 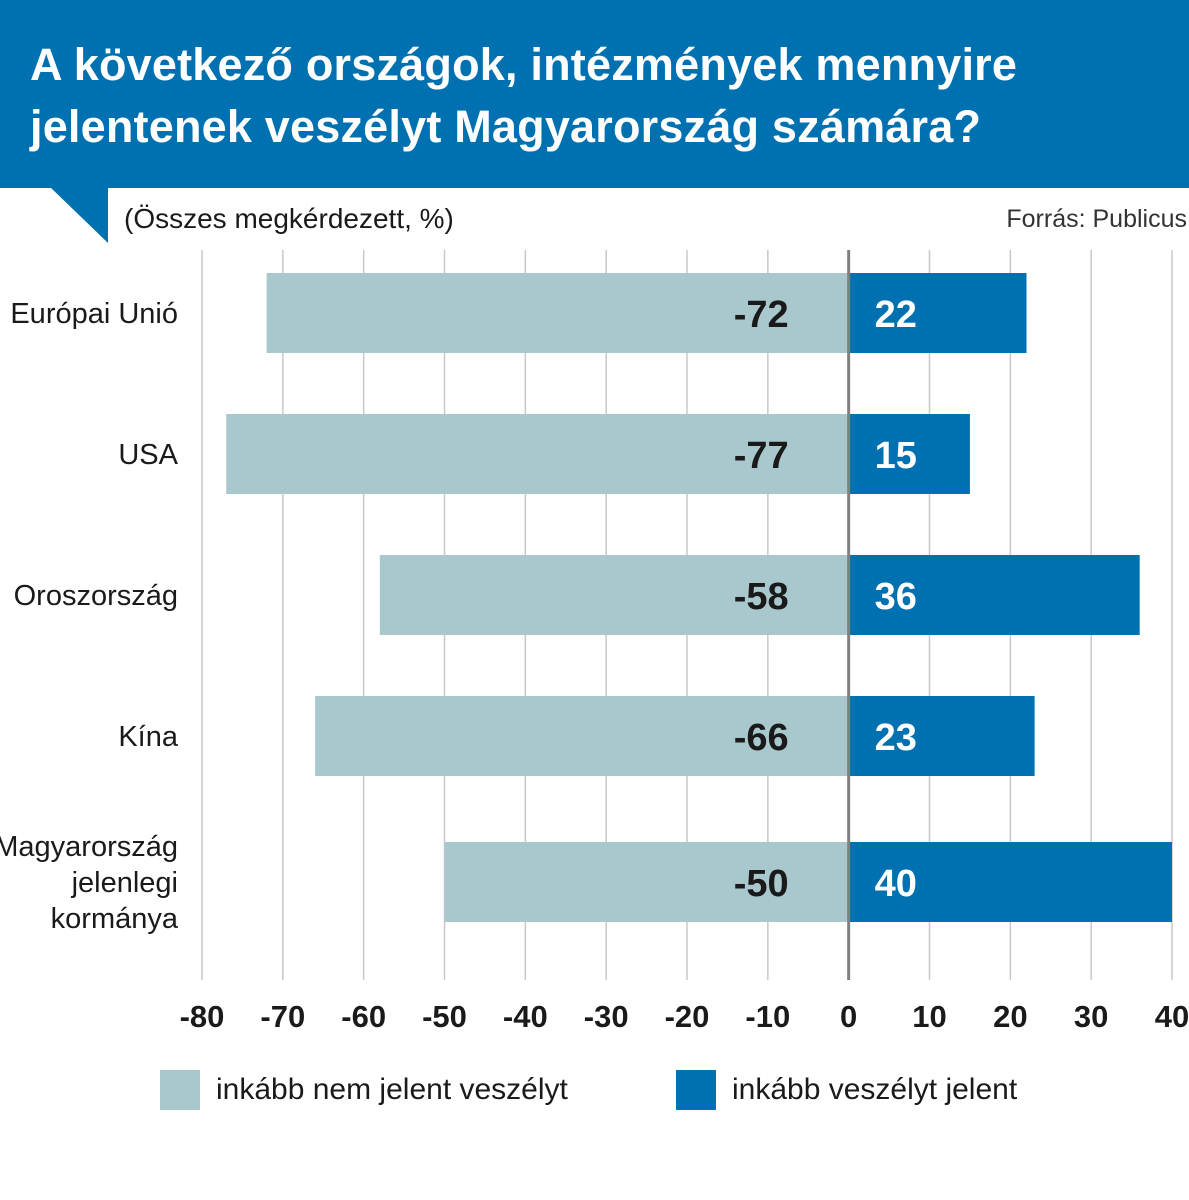 I want to click on category-label: Kína, so click(x=148, y=737).